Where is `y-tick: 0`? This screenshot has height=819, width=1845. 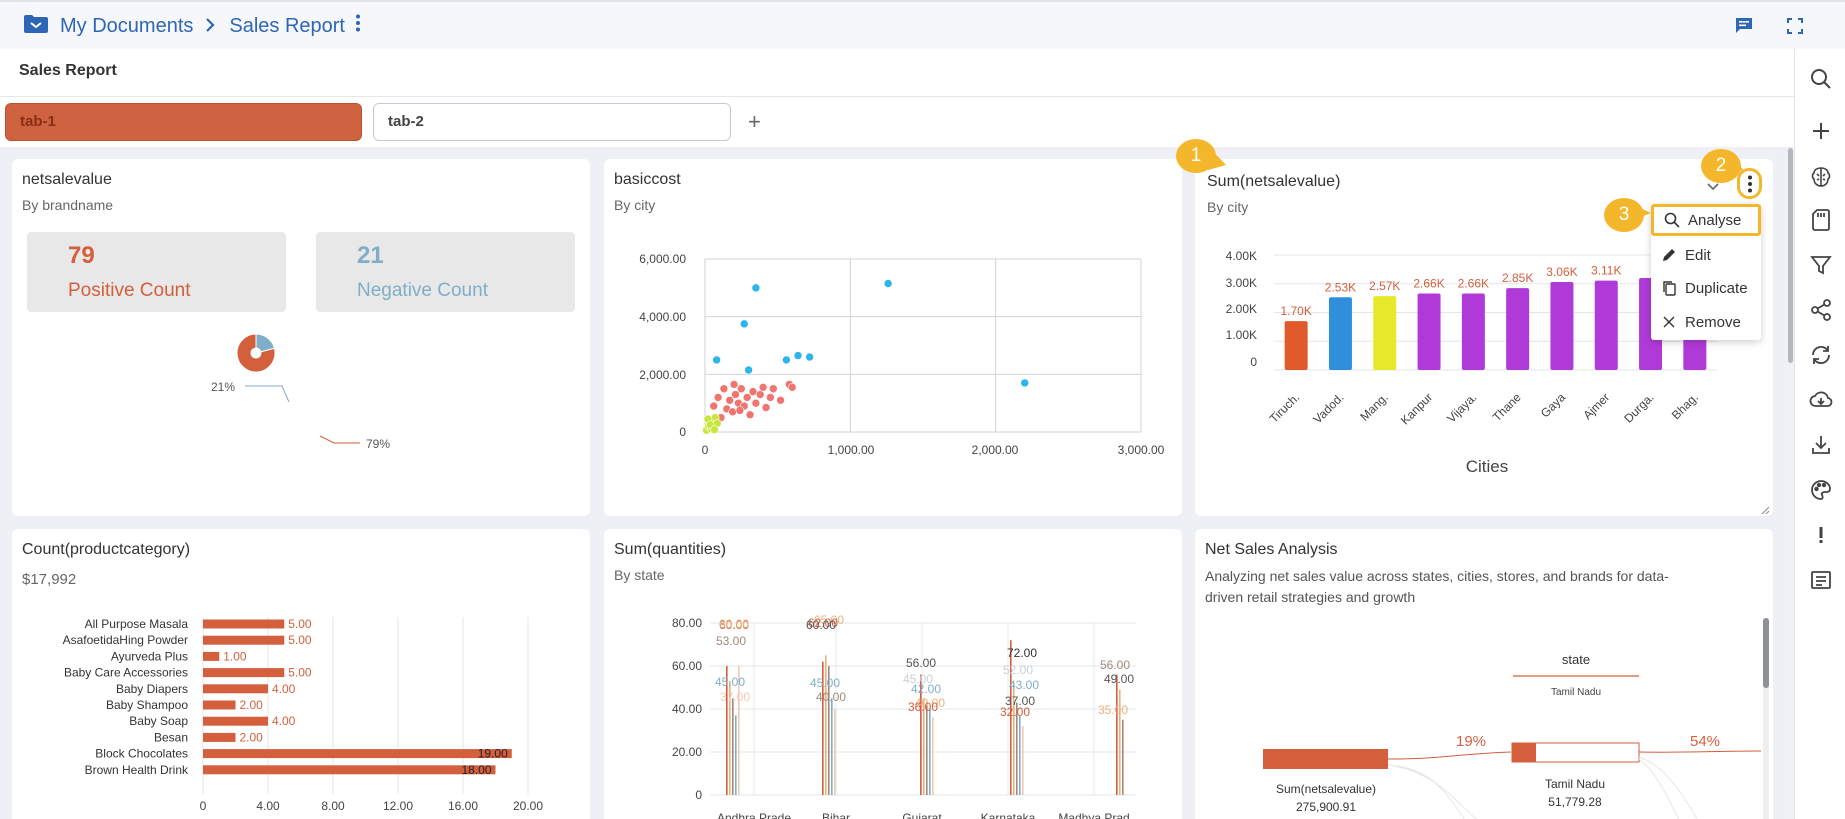 y-tick: 0 is located at coordinates (1253, 362).